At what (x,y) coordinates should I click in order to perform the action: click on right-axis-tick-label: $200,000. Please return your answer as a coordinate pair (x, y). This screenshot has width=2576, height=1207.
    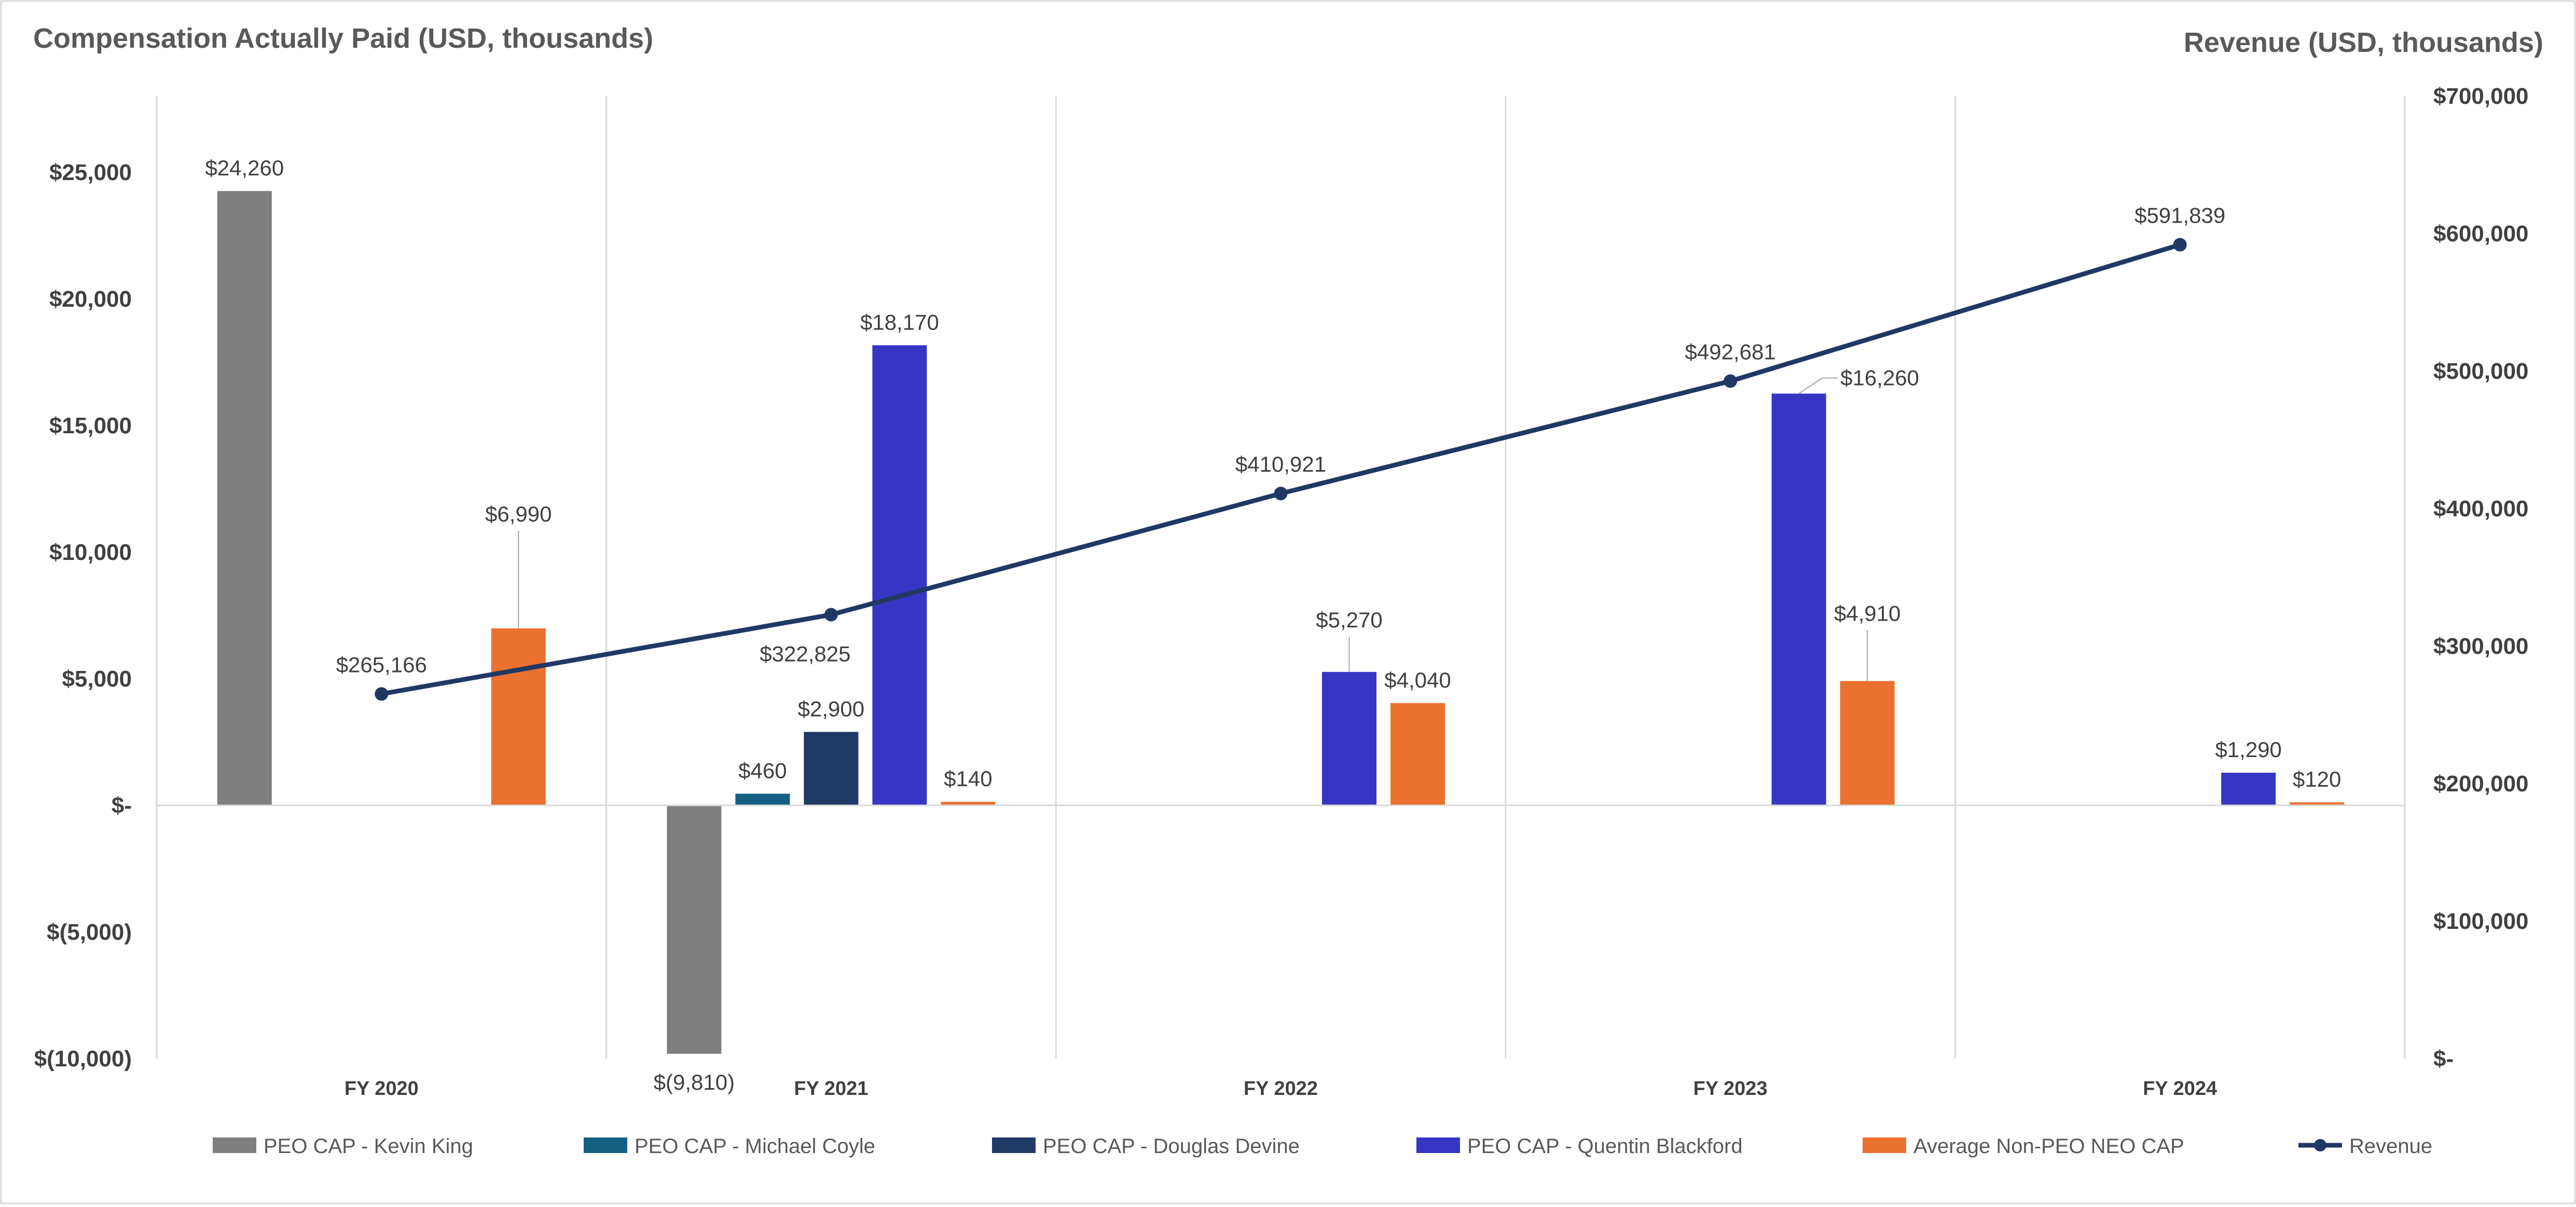
    Looking at the image, I should click on (2481, 784).